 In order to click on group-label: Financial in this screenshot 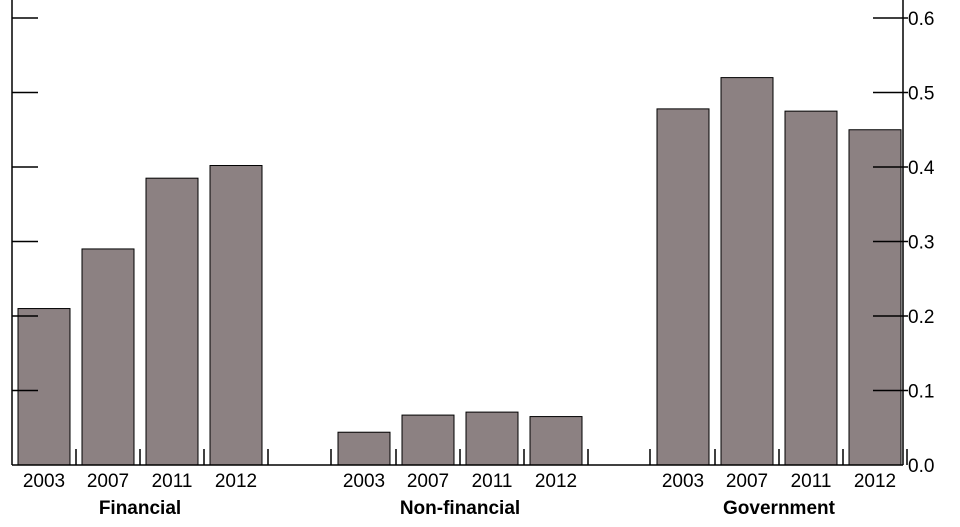, I will do `click(140, 508)`.